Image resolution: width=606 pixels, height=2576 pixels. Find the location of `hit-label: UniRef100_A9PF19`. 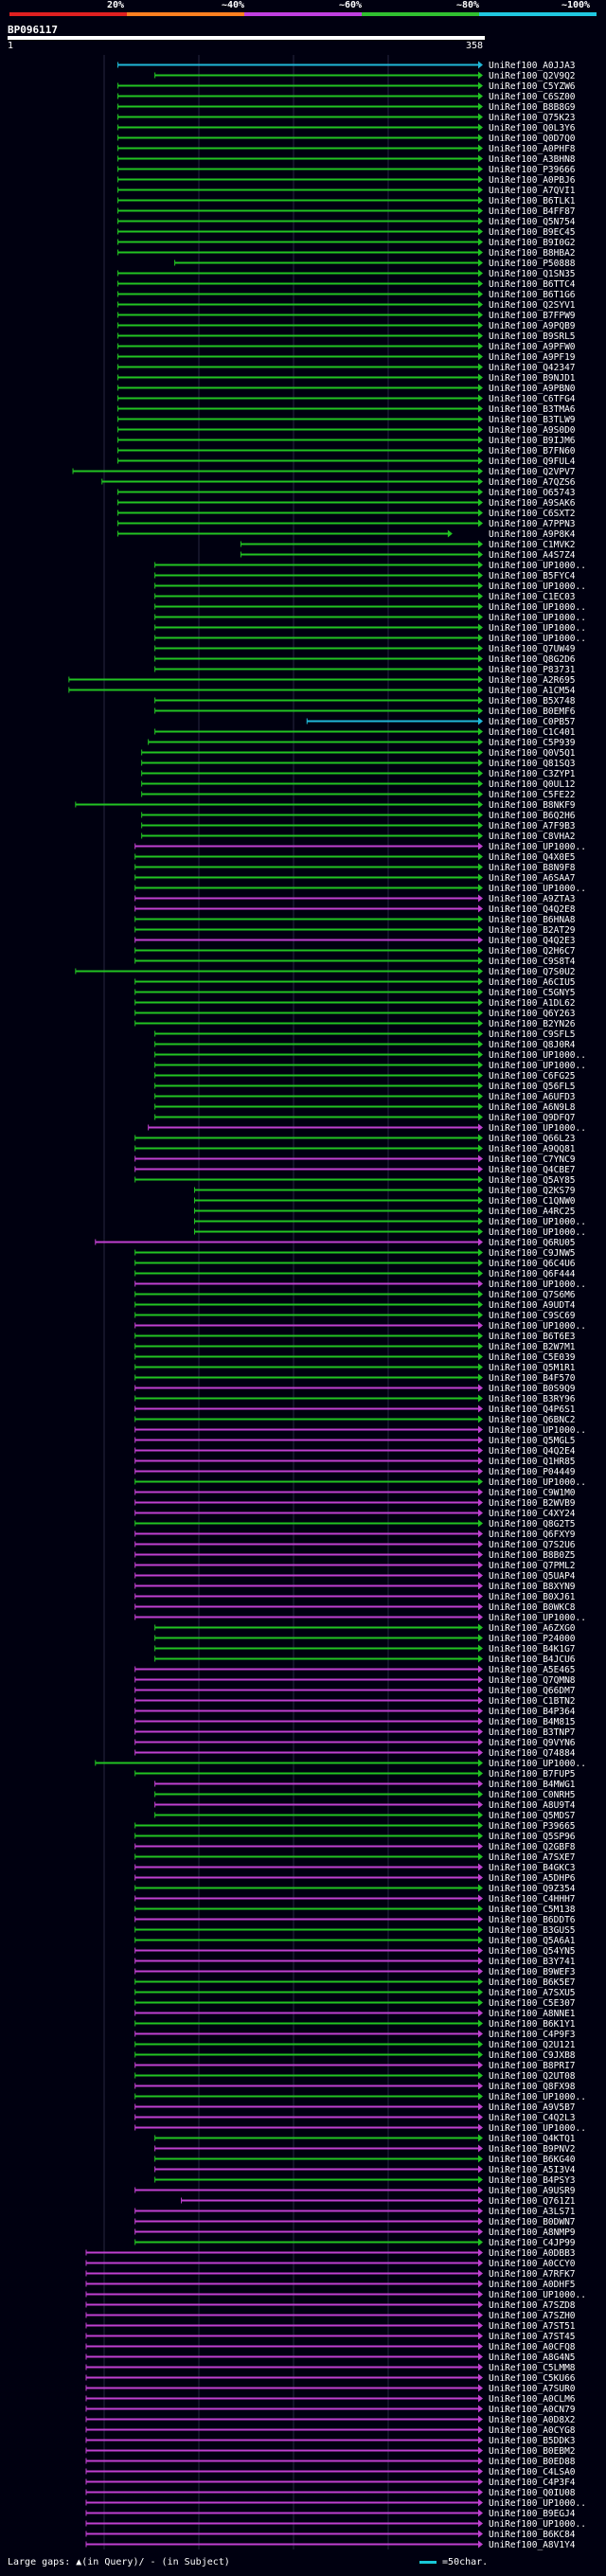

hit-label: UniRef100_A9PF19 is located at coordinates (532, 357).